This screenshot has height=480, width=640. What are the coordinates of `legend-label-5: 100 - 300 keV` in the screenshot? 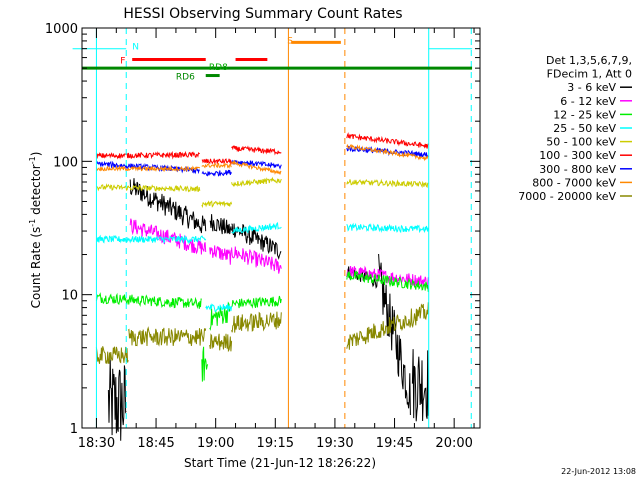 It's located at (577, 155).